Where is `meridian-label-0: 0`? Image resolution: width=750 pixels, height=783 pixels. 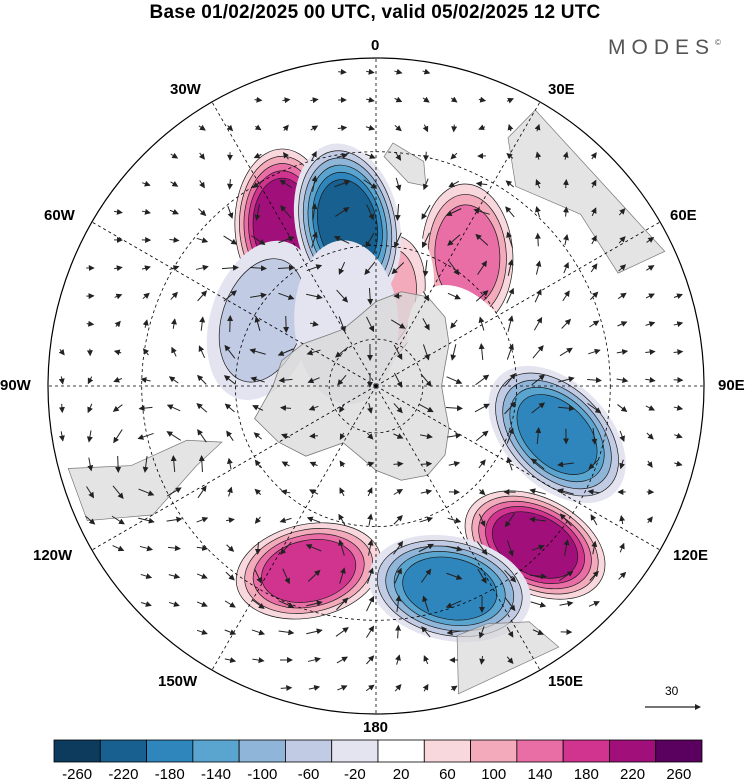 meridian-label-0: 0 is located at coordinates (375, 45).